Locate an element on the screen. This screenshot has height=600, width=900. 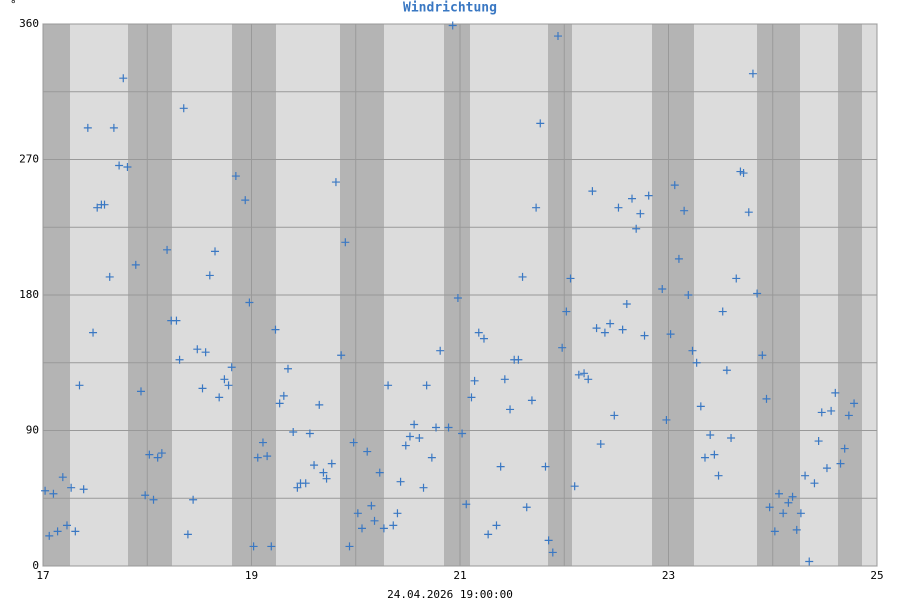
chart-title: Windrichtung is located at coordinates (450, 8).